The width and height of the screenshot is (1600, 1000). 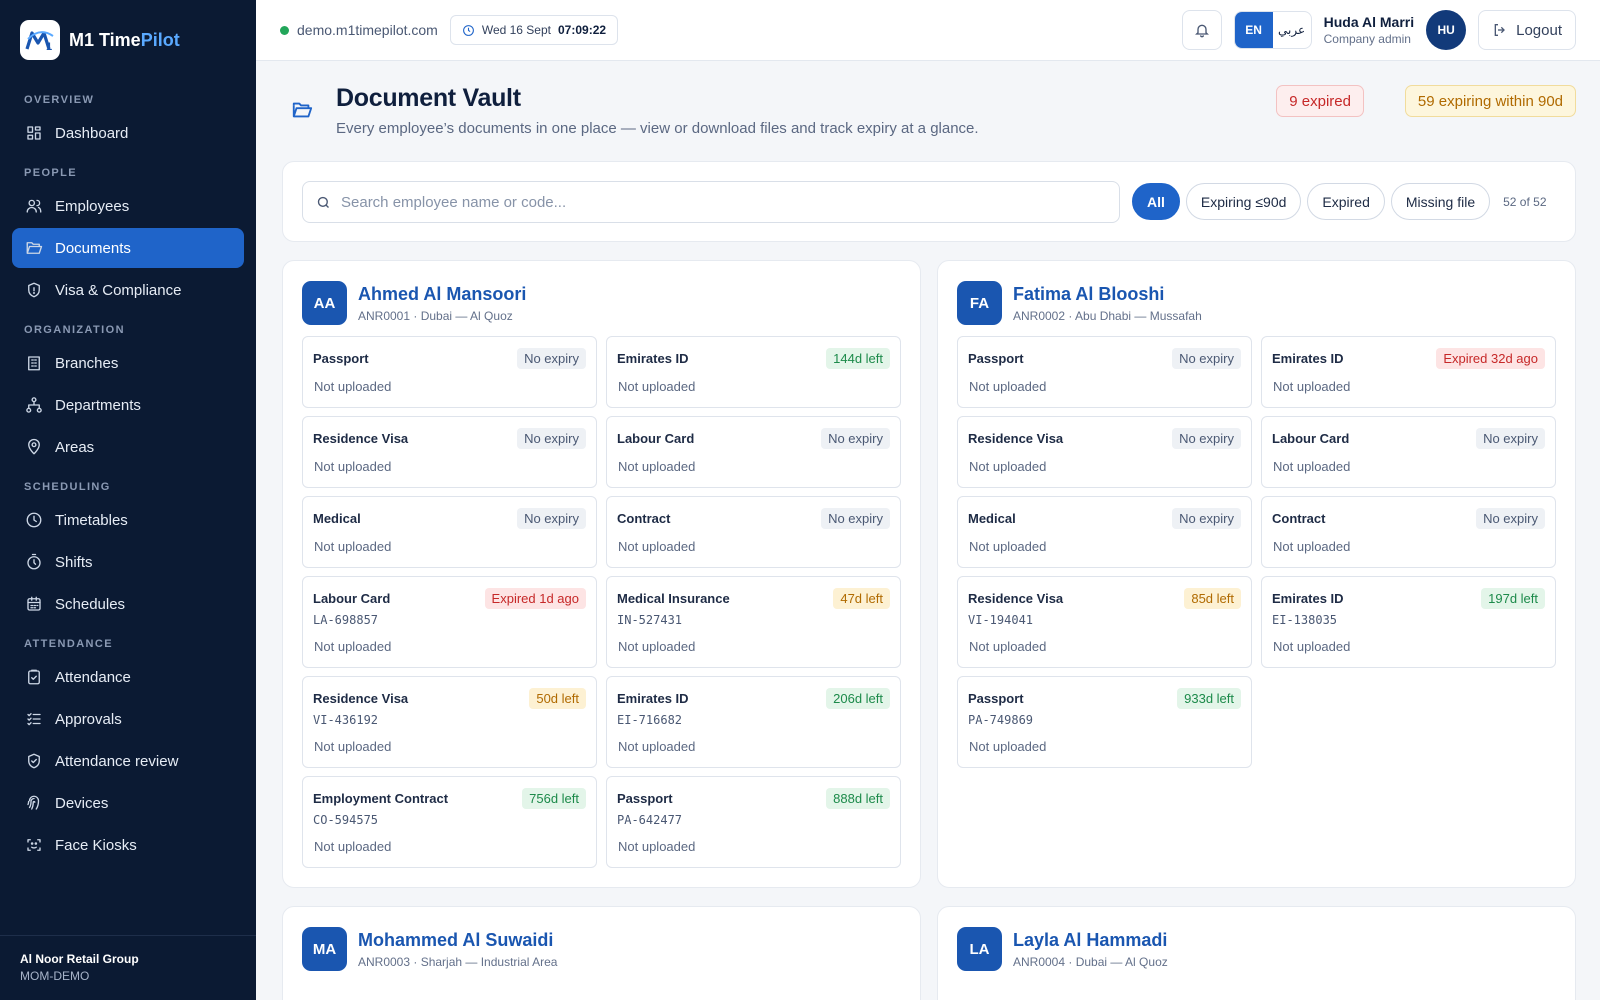 What do you see at coordinates (711, 202) in the screenshot?
I see `search-input` at bounding box center [711, 202].